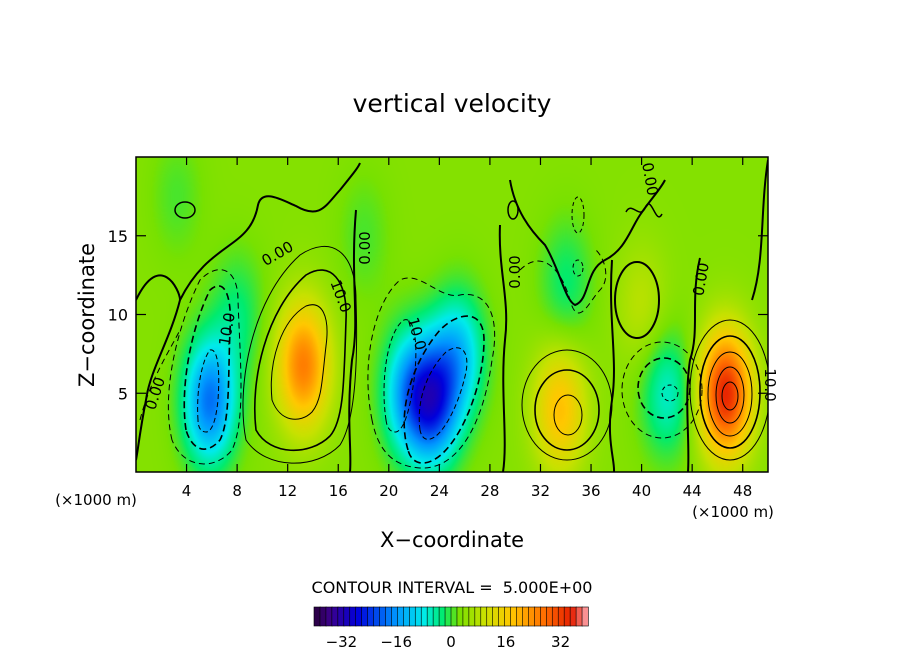 This screenshot has height=654, width=904. What do you see at coordinates (742, 491) in the screenshot?
I see `x-tick-label: 48` at bounding box center [742, 491].